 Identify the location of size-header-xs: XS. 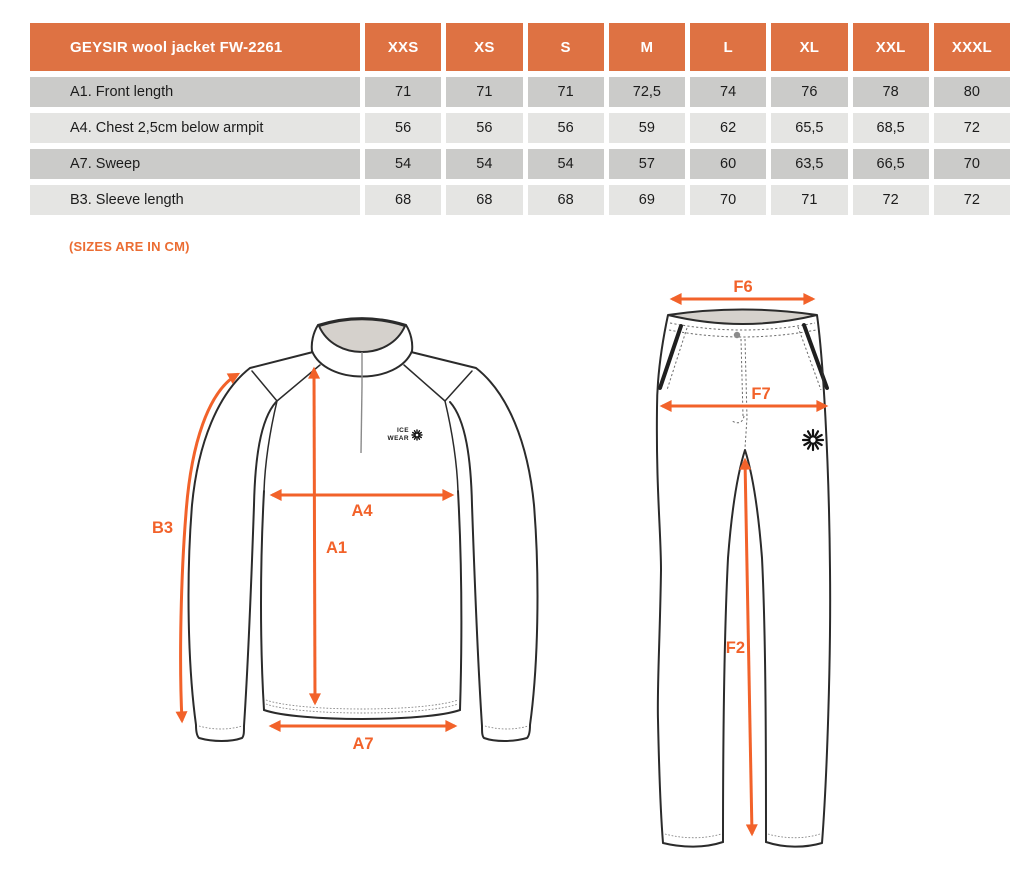
(484, 47).